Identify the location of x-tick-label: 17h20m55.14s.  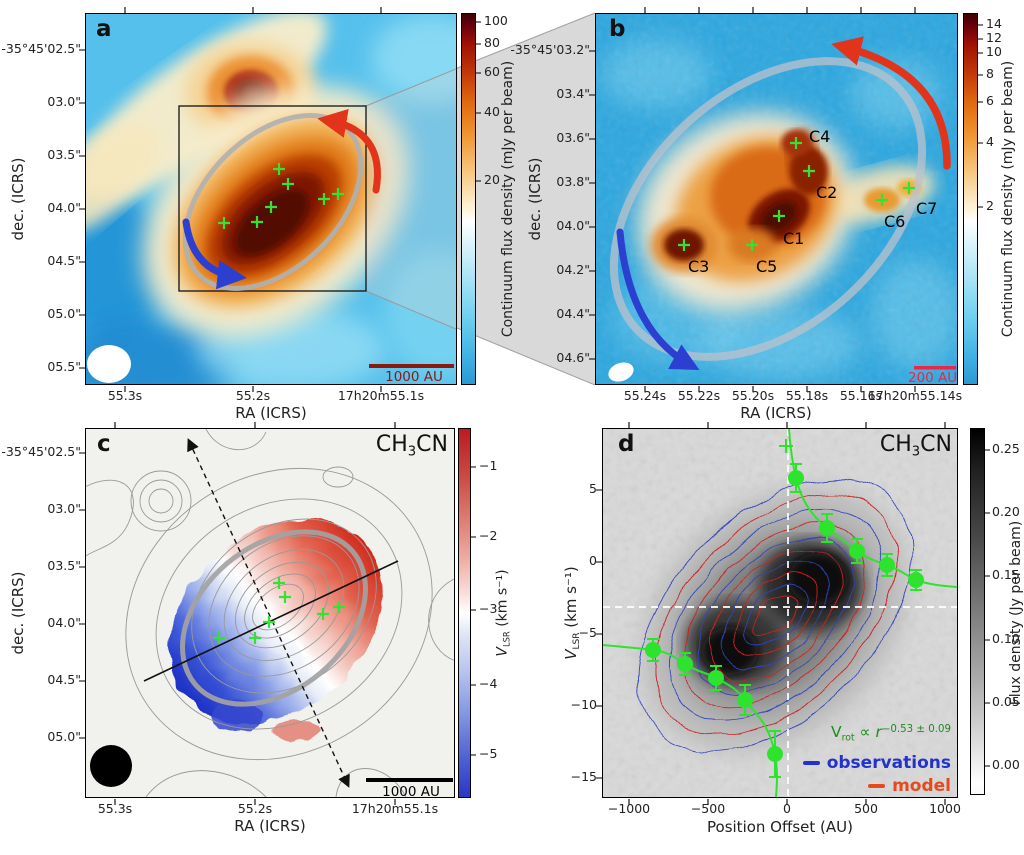
(915, 395).